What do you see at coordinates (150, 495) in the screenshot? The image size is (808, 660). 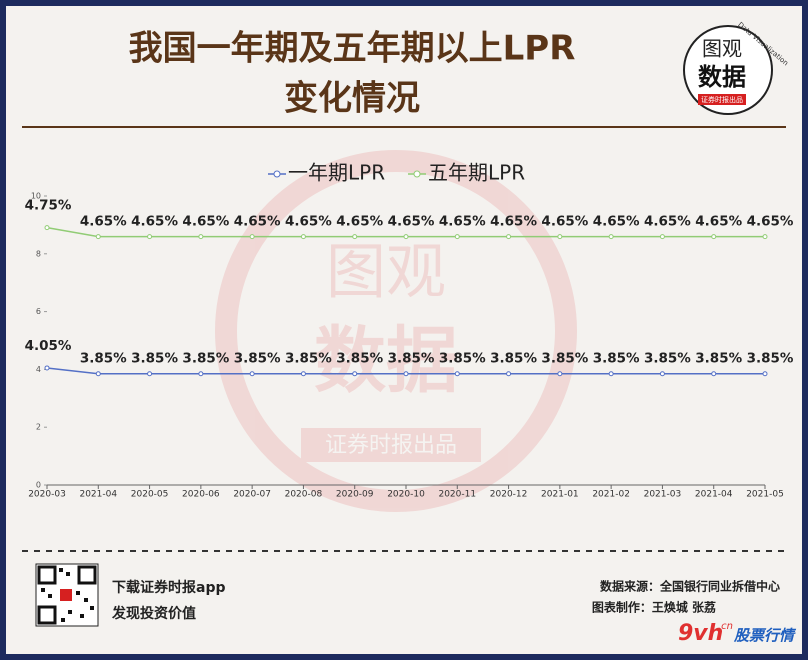 I see `x-tick-label: 2020-05` at bounding box center [150, 495].